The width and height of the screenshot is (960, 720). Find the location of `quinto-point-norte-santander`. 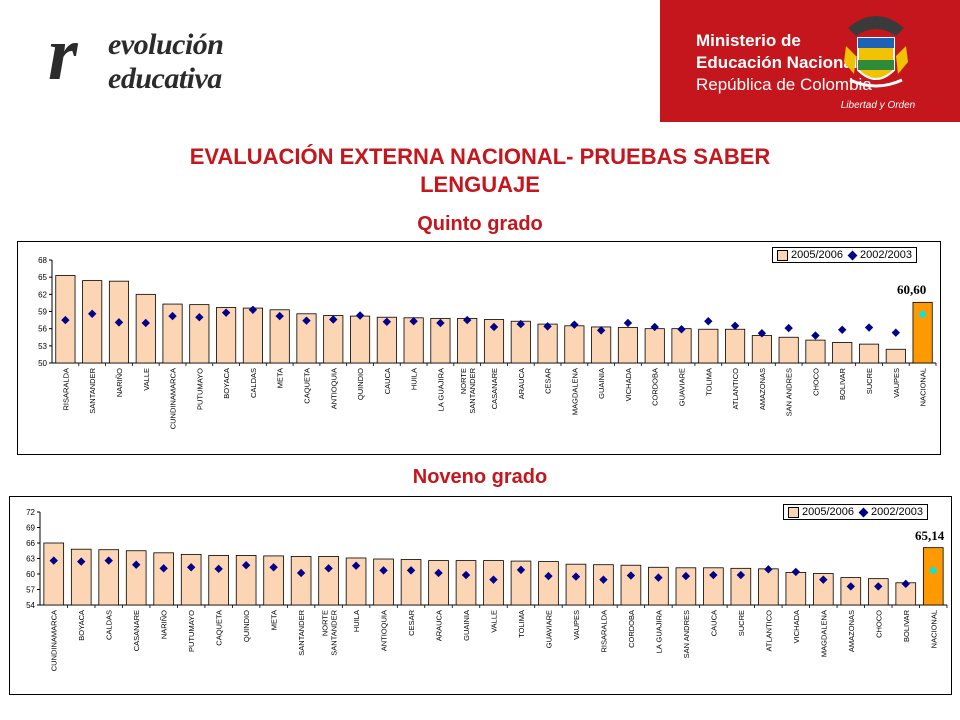

quinto-point-norte-santander is located at coordinates (467, 320).